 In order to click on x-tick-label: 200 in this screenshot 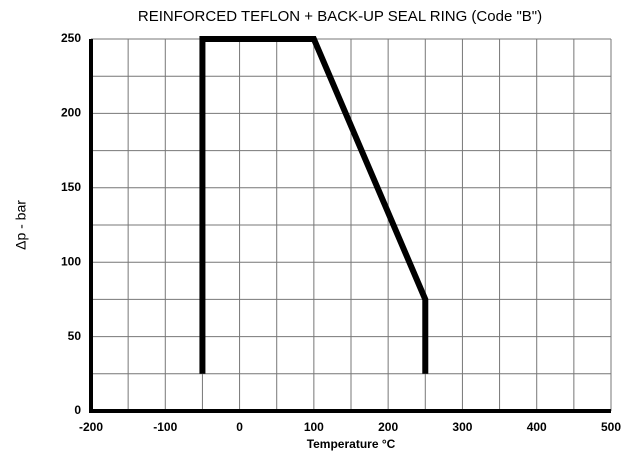, I will do `click(388, 427)`.